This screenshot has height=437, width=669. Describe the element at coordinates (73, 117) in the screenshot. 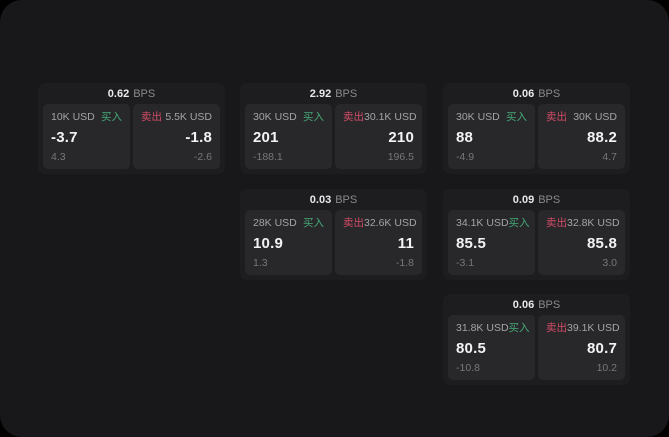

I see `buy-amount: 10K USD` at that location.